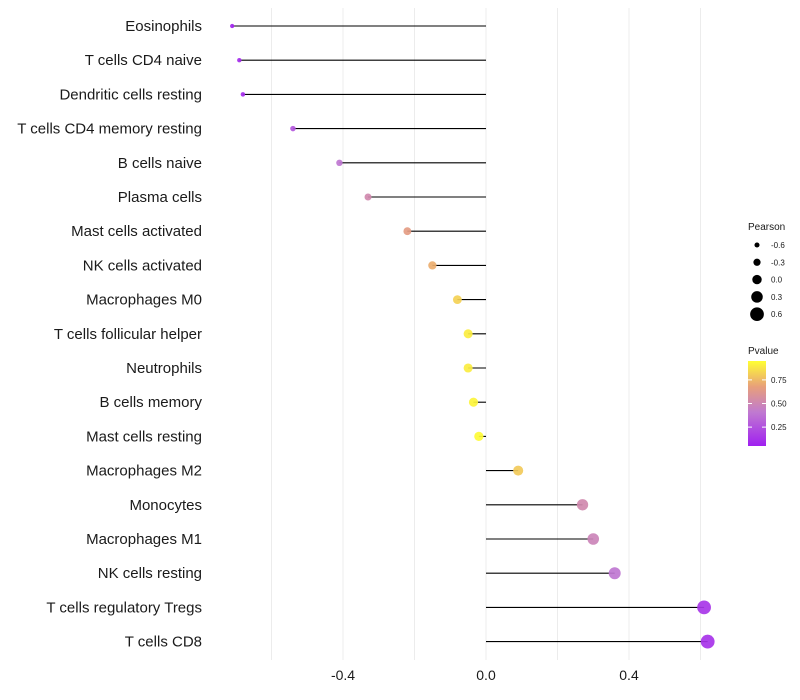  I want to click on legend-colorbar-label: 0.50, so click(779, 404).